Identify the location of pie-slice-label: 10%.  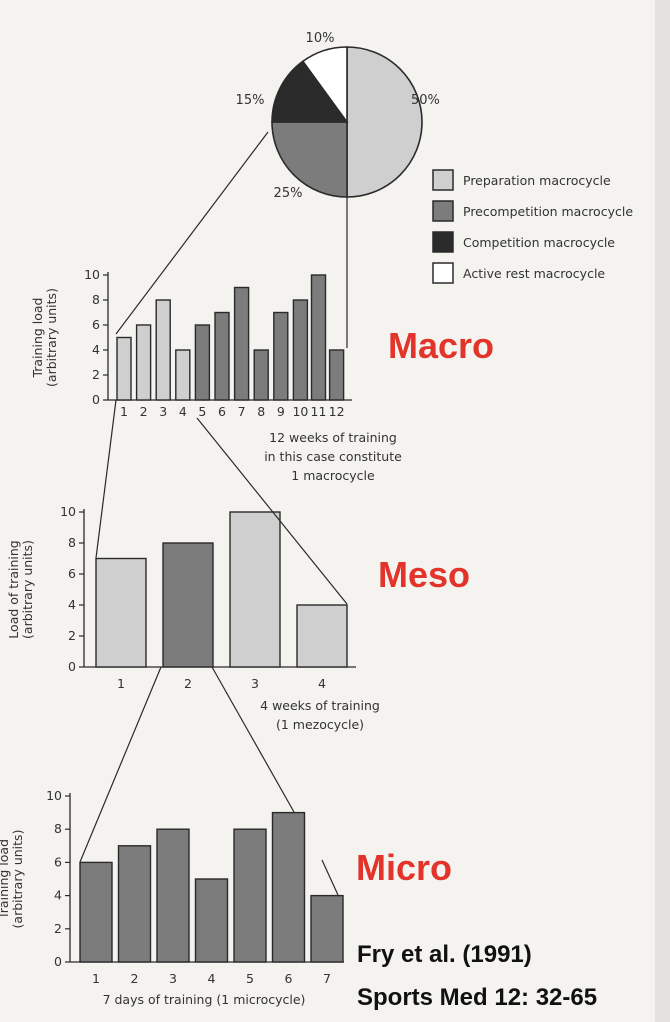
(320, 38).